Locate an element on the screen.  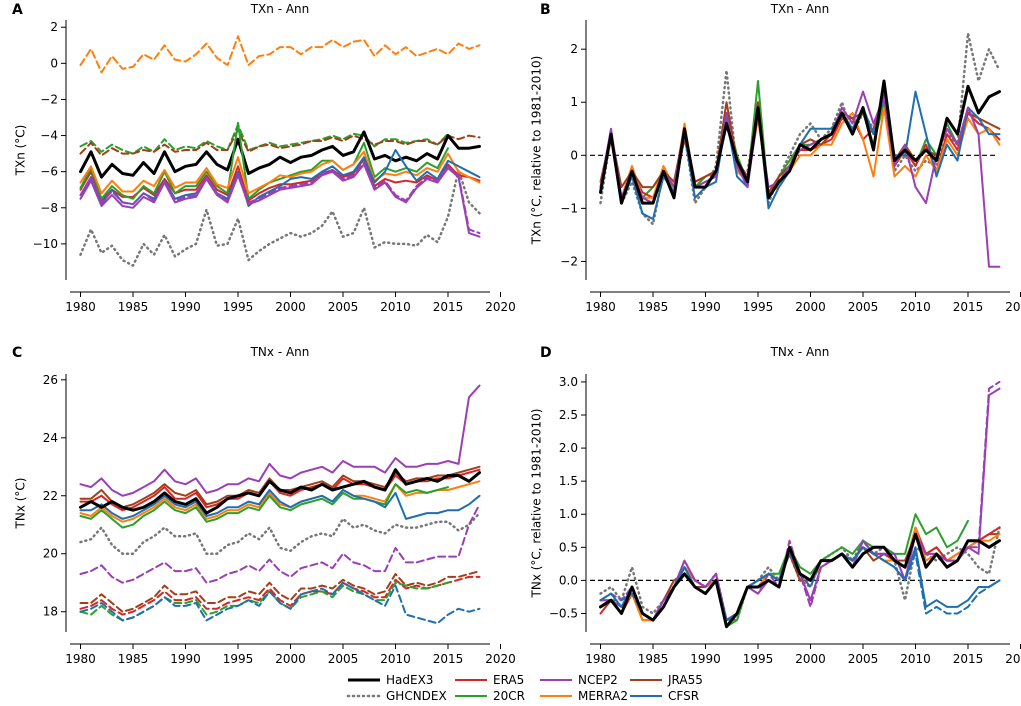
y-tick-label: 2.5 is located at coordinates (568, 415).